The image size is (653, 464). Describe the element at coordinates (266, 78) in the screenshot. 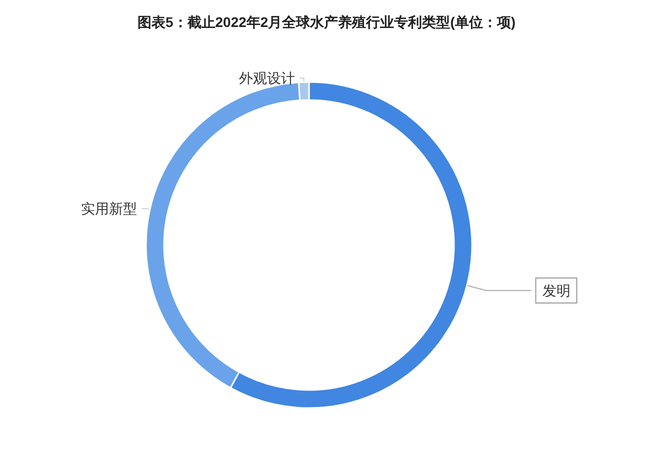

I see `slice-label: 外观设计` at that location.